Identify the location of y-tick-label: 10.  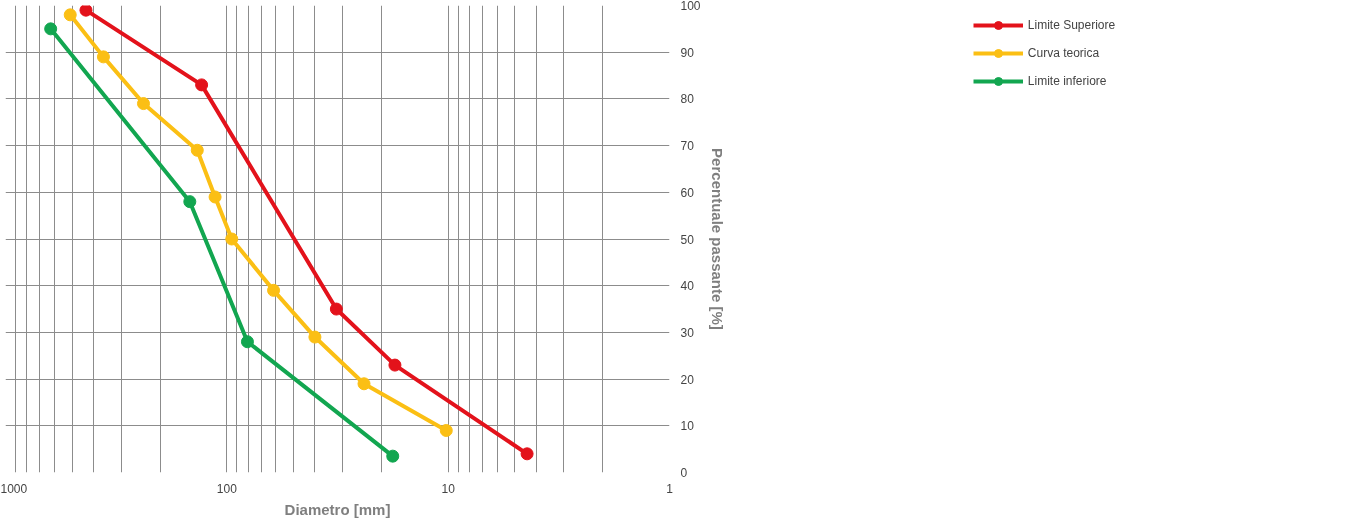
(687, 426).